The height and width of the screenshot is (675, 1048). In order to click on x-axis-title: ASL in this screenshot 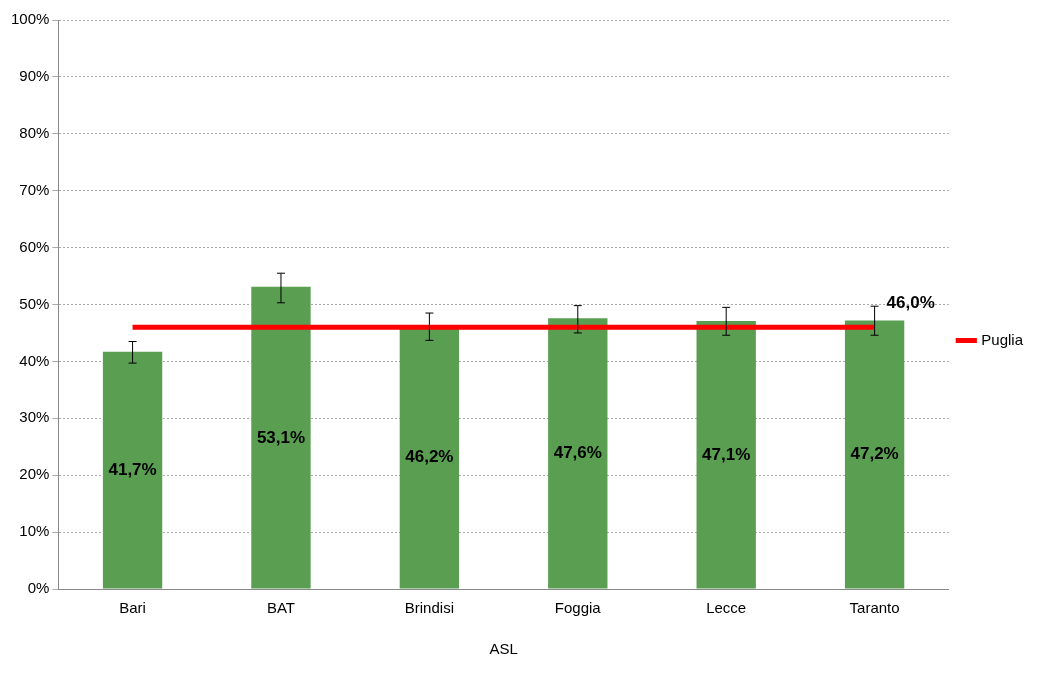, I will do `click(503, 649)`.